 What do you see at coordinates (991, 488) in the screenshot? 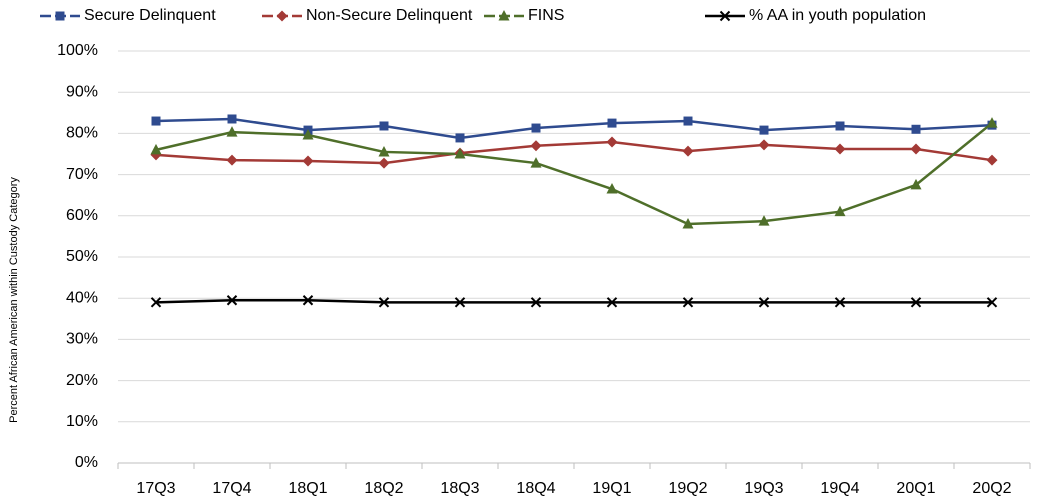
I see `x-tick-label: 20Q2` at bounding box center [991, 488].